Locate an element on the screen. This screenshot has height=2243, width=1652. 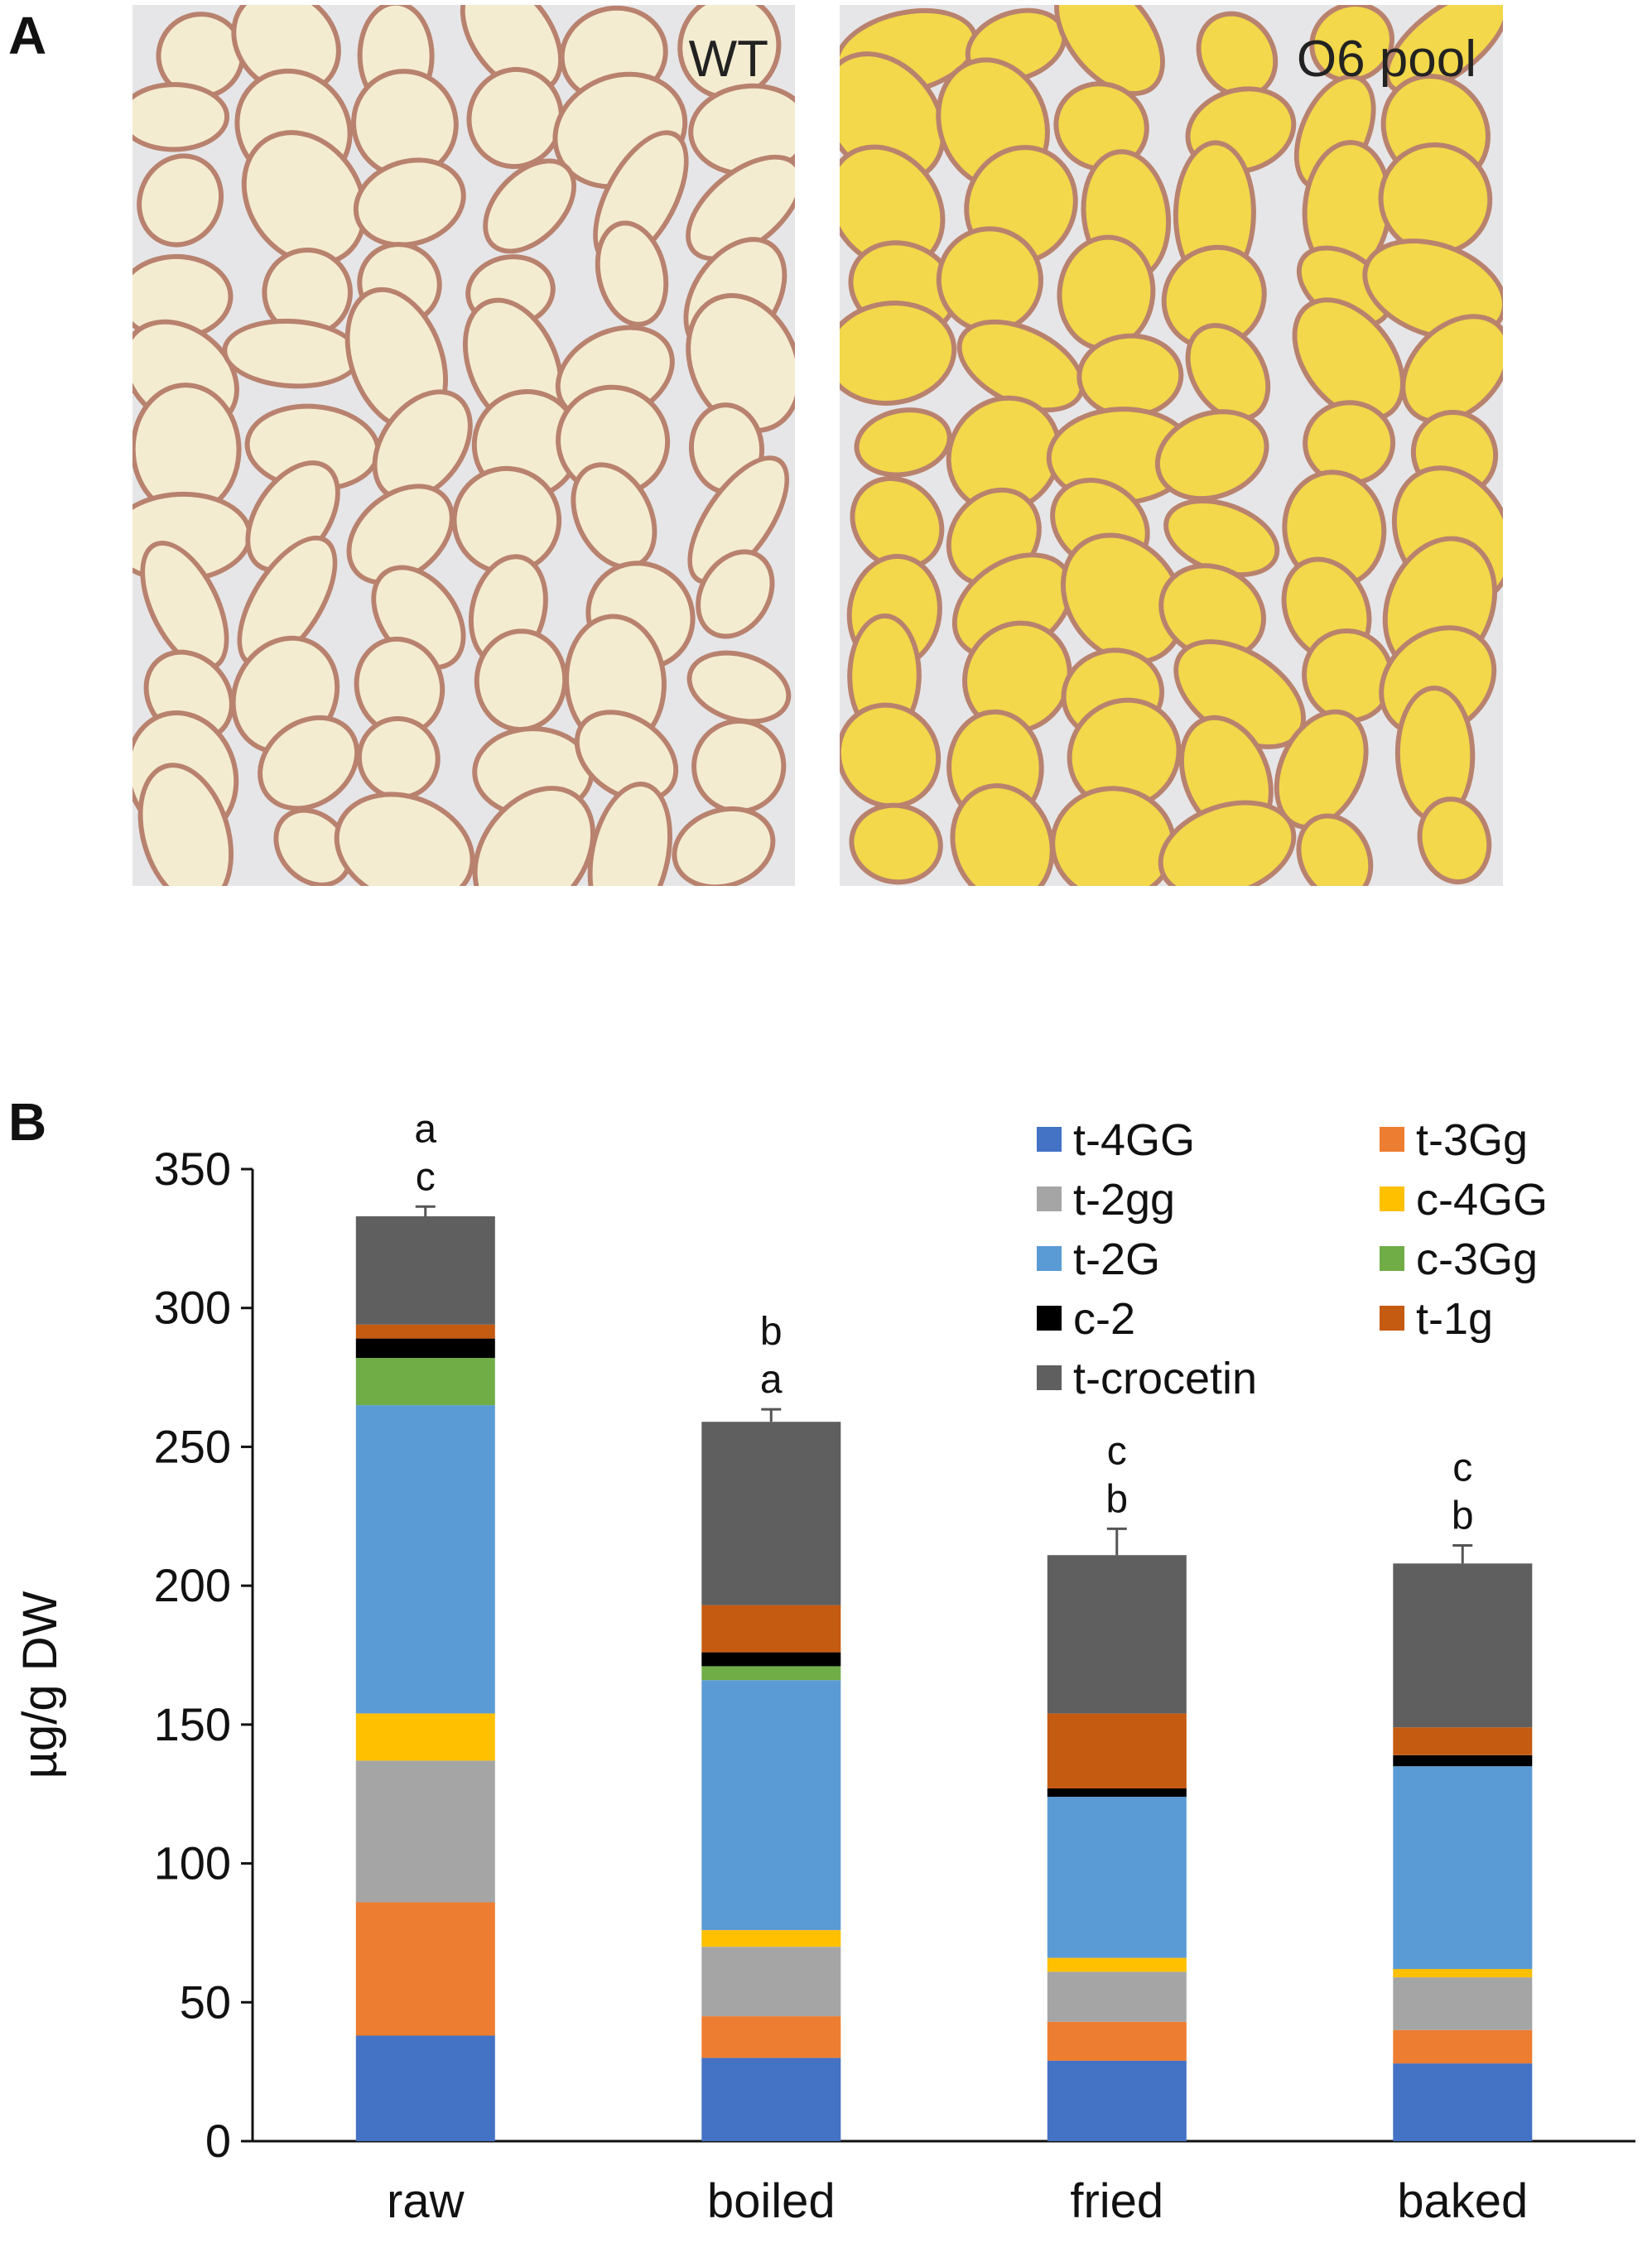
x-tick-label-fried: fried is located at coordinates (1116, 2201).